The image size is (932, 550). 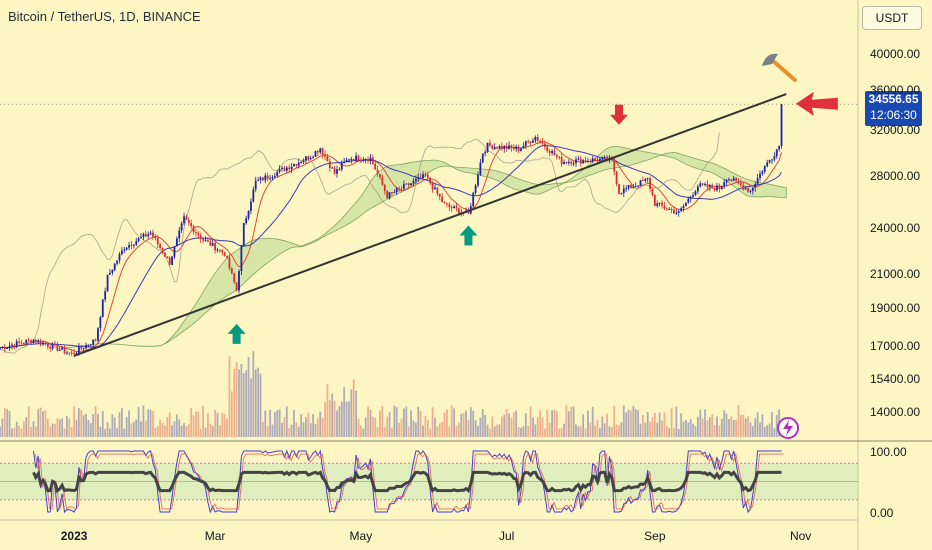 What do you see at coordinates (893, 115) in the screenshot?
I see `countdown-label: 12:06:30` at bounding box center [893, 115].